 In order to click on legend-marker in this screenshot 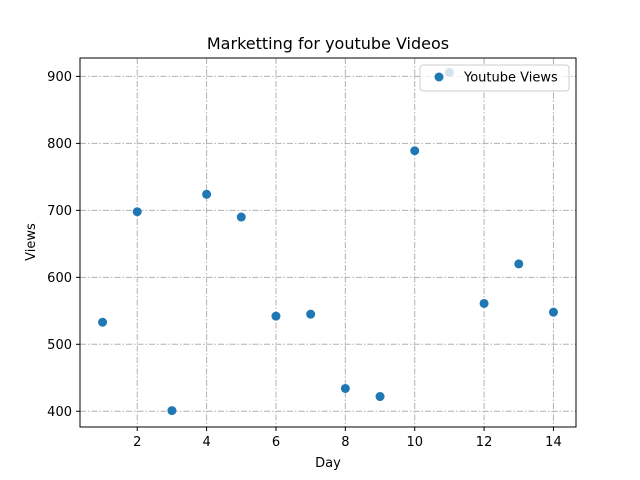, I will do `click(439, 77)`.